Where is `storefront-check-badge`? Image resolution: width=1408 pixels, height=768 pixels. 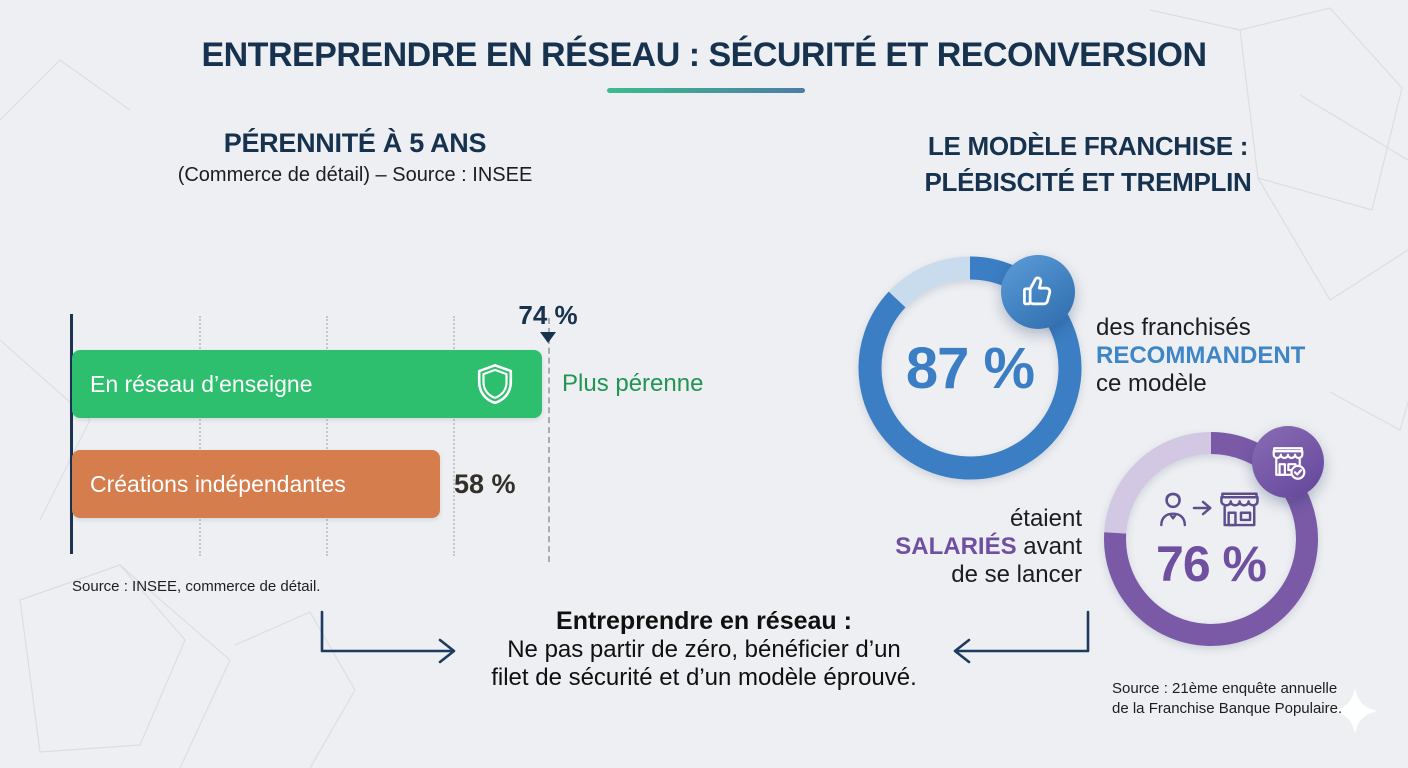 storefront-check-badge is located at coordinates (1288, 462).